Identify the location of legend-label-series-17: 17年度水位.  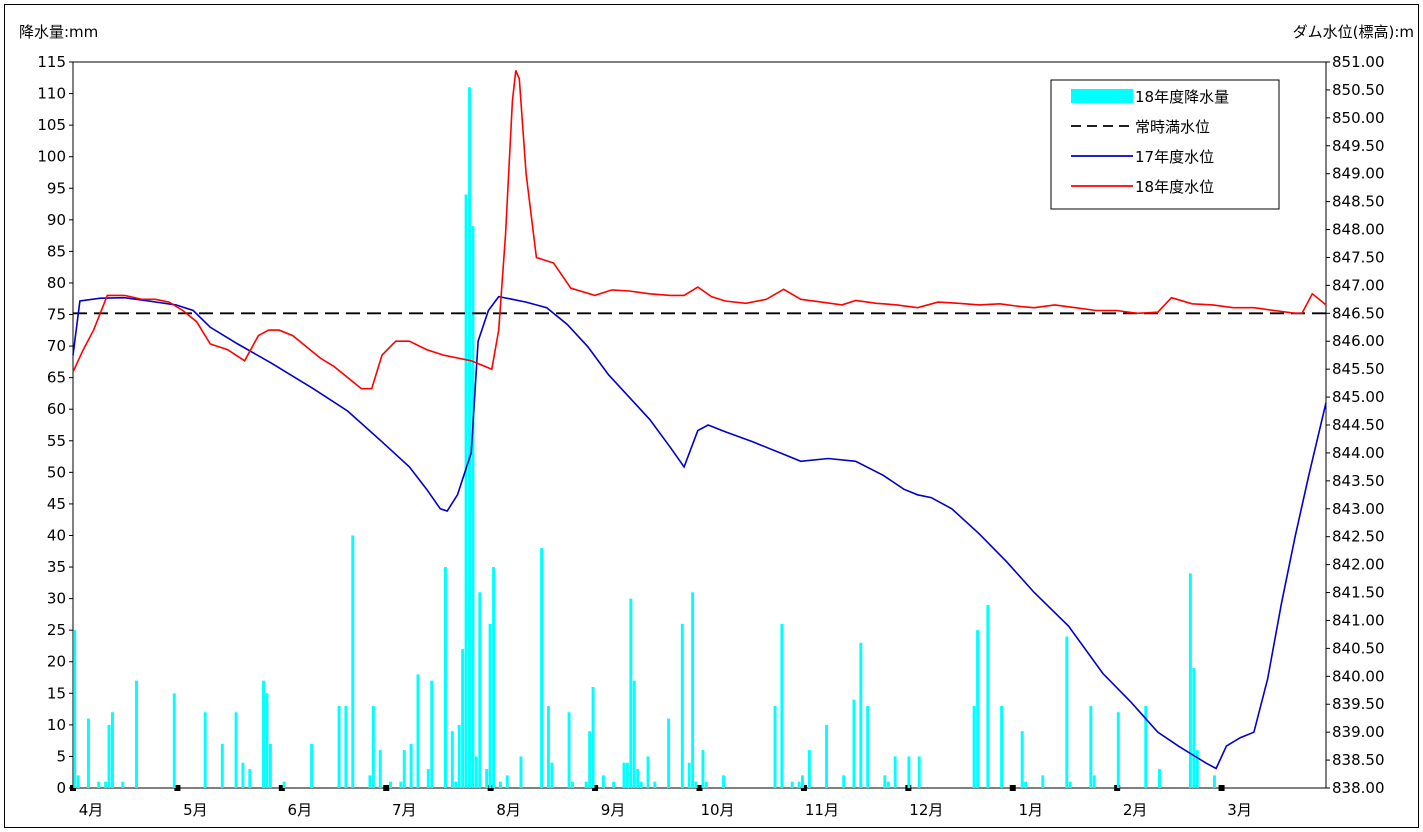
(1174, 157).